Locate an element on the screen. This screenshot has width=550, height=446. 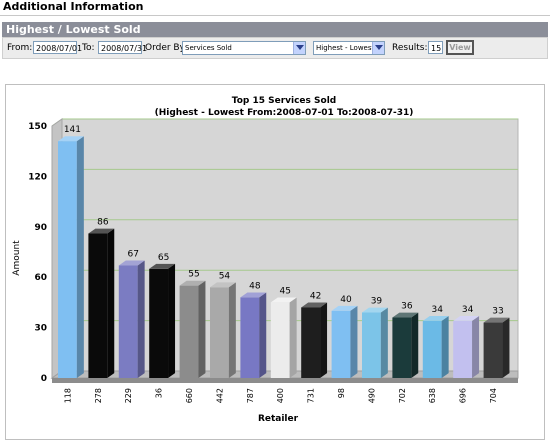
order-by-select: Services Sold is located at coordinates (244, 48).